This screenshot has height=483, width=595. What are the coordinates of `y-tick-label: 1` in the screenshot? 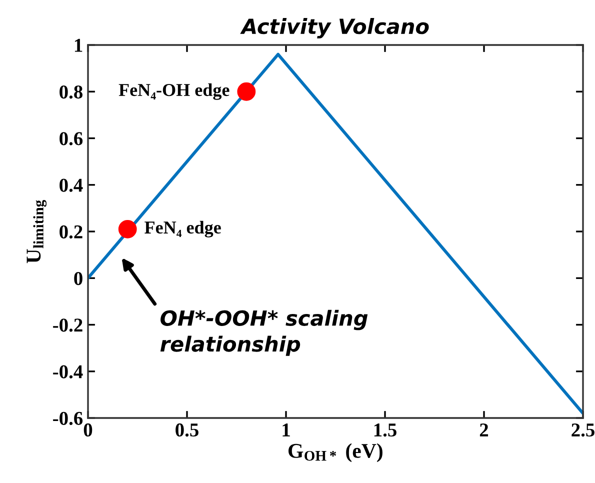 It's located at (78, 45).